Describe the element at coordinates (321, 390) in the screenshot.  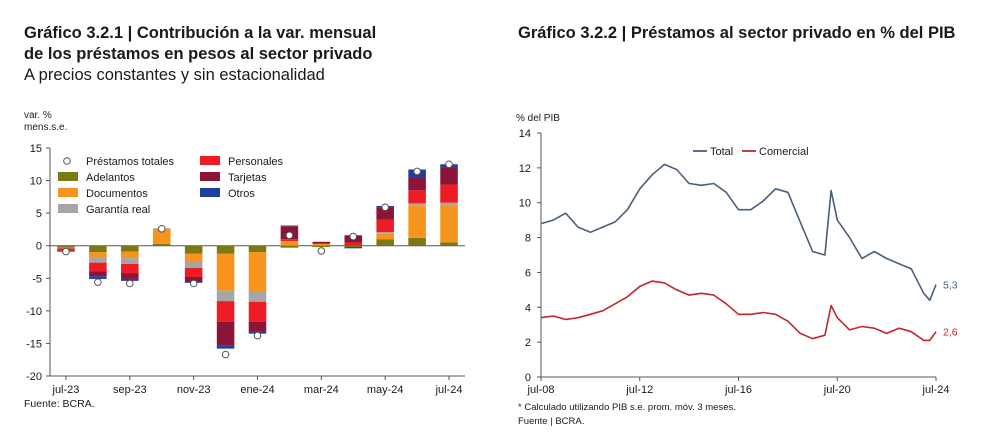
I see `left-x-tick-label: mar-24` at that location.